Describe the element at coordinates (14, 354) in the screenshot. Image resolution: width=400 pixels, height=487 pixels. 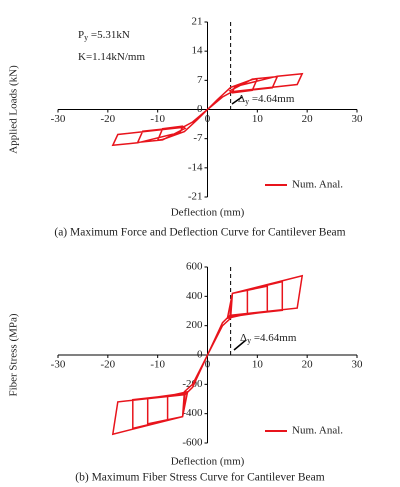
I see `y-axis-label: Fiber Stress (MPa)` at that location.